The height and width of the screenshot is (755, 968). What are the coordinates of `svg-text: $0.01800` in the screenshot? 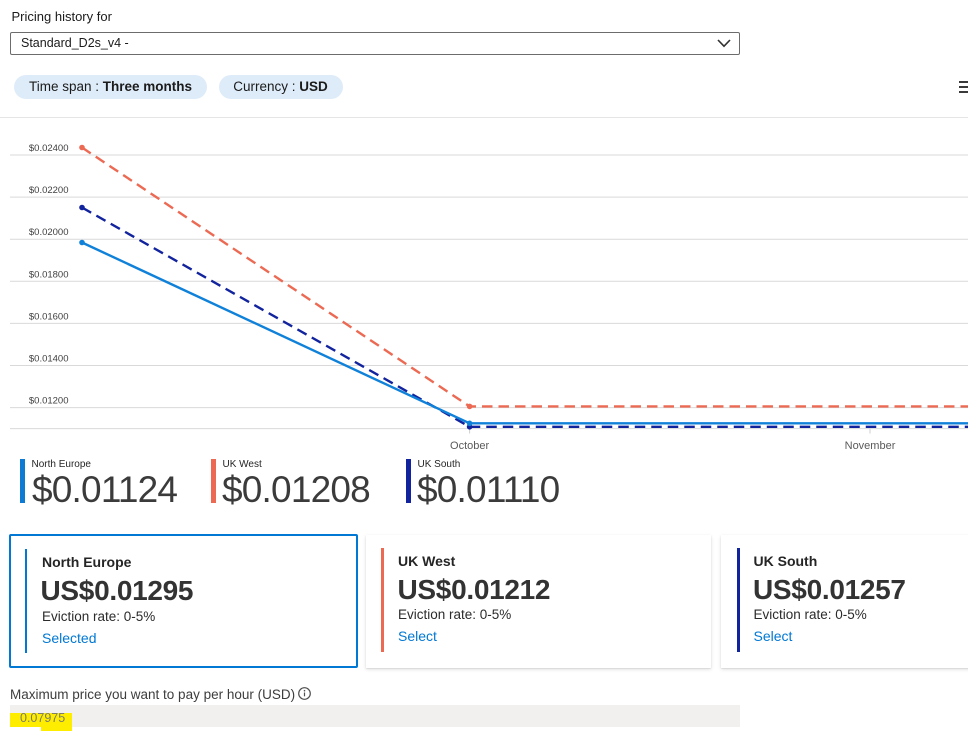 It's located at (49, 274).